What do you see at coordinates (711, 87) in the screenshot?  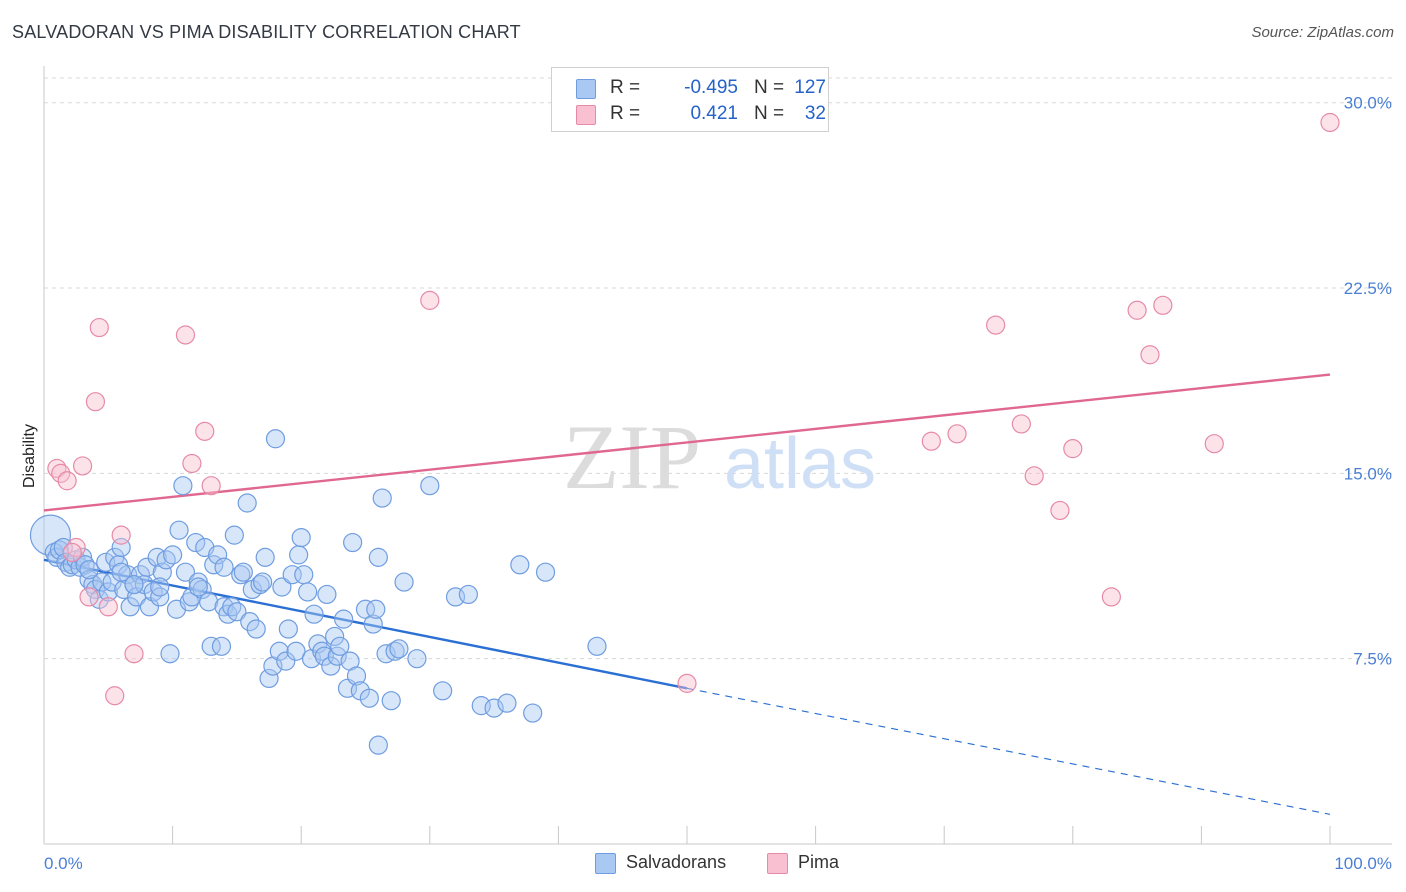 I see `legend-r-value: -0.495` at bounding box center [711, 87].